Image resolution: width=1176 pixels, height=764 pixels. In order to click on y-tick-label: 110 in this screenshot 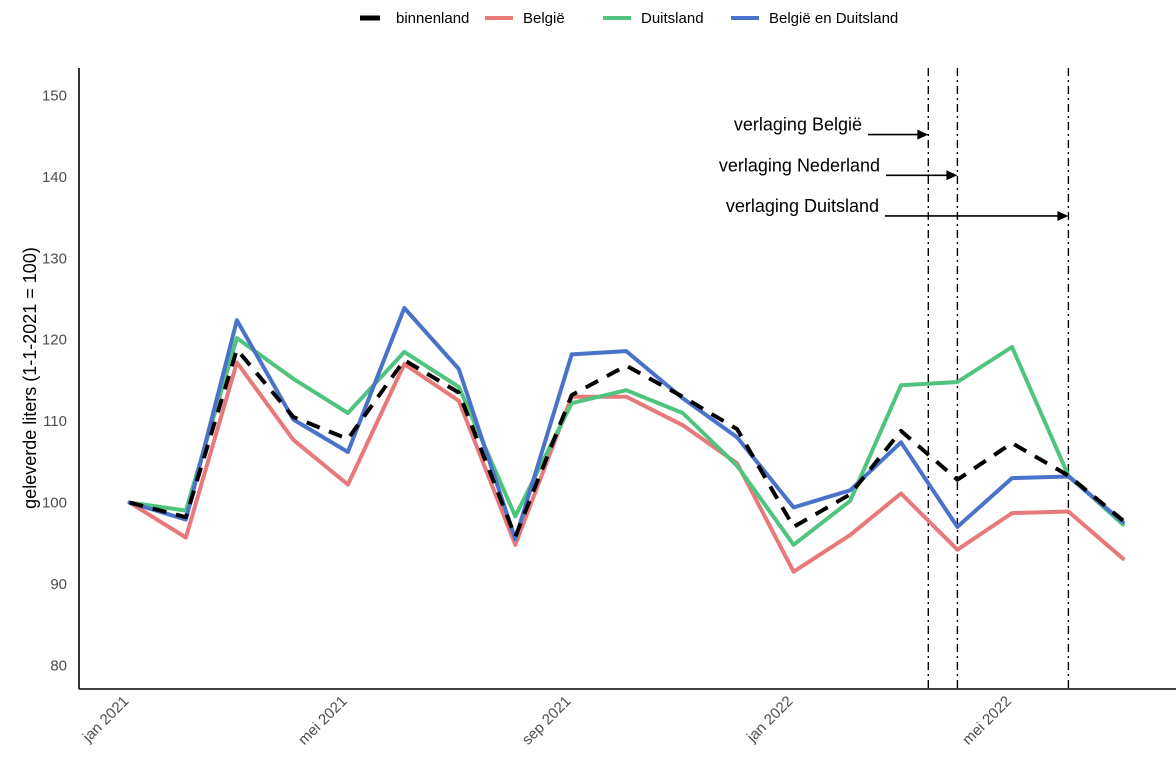, I will do `click(55, 421)`.